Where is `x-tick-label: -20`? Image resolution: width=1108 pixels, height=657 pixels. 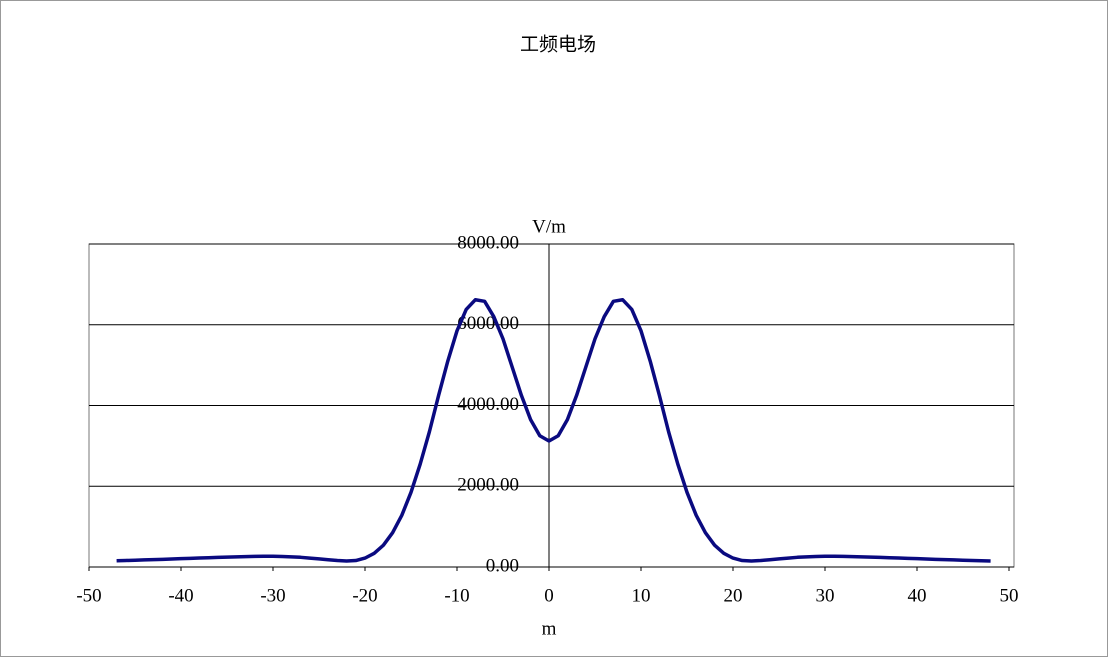
x-tick-label: -20 is located at coordinates (364, 595).